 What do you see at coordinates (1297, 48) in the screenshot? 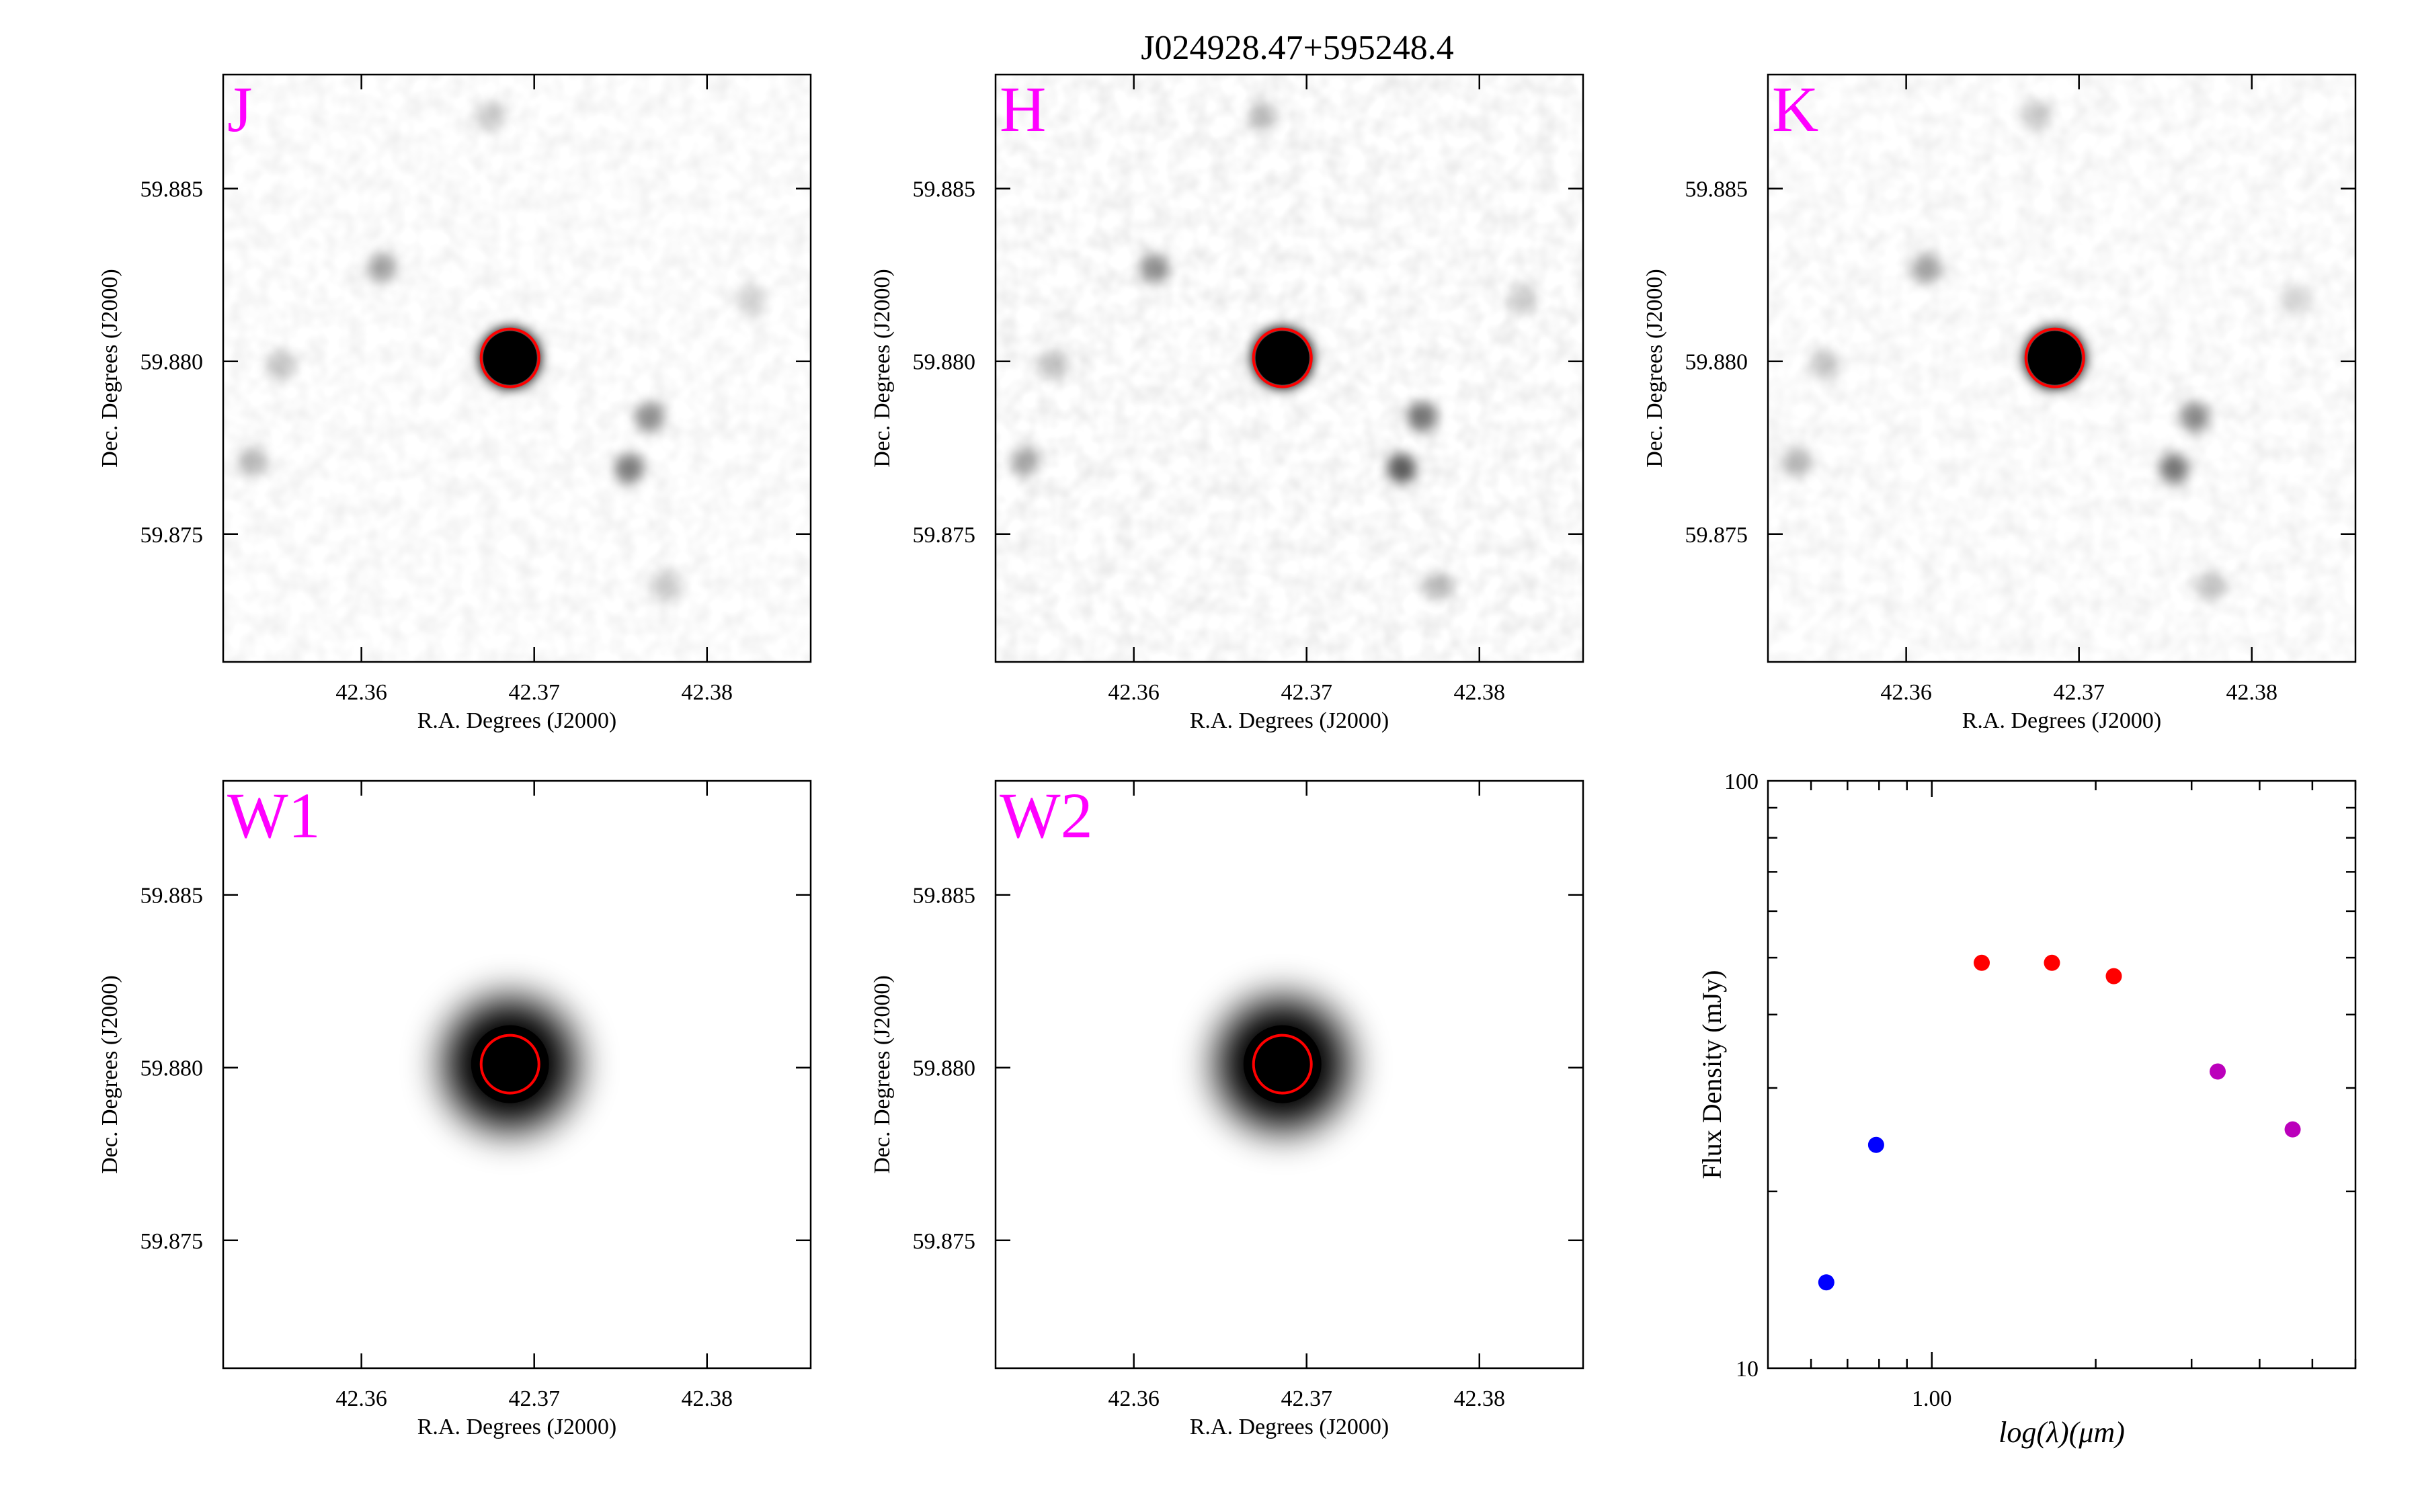
I see `figure-title: J024928.47+595248.4` at bounding box center [1297, 48].